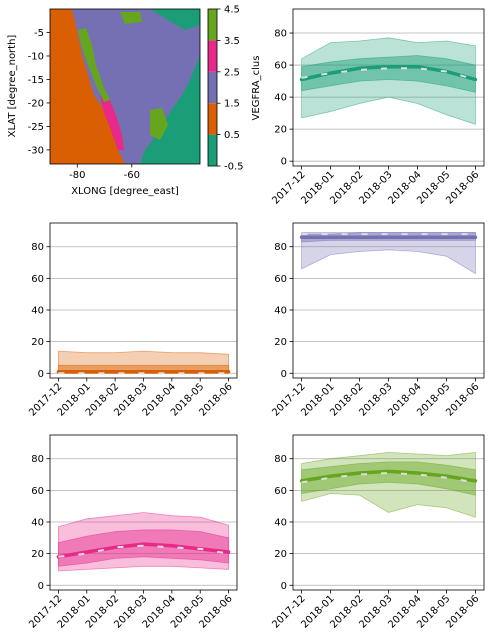 The height and width of the screenshot is (640, 496). I want to click on map-ytick-label: -15, so click(36, 80).